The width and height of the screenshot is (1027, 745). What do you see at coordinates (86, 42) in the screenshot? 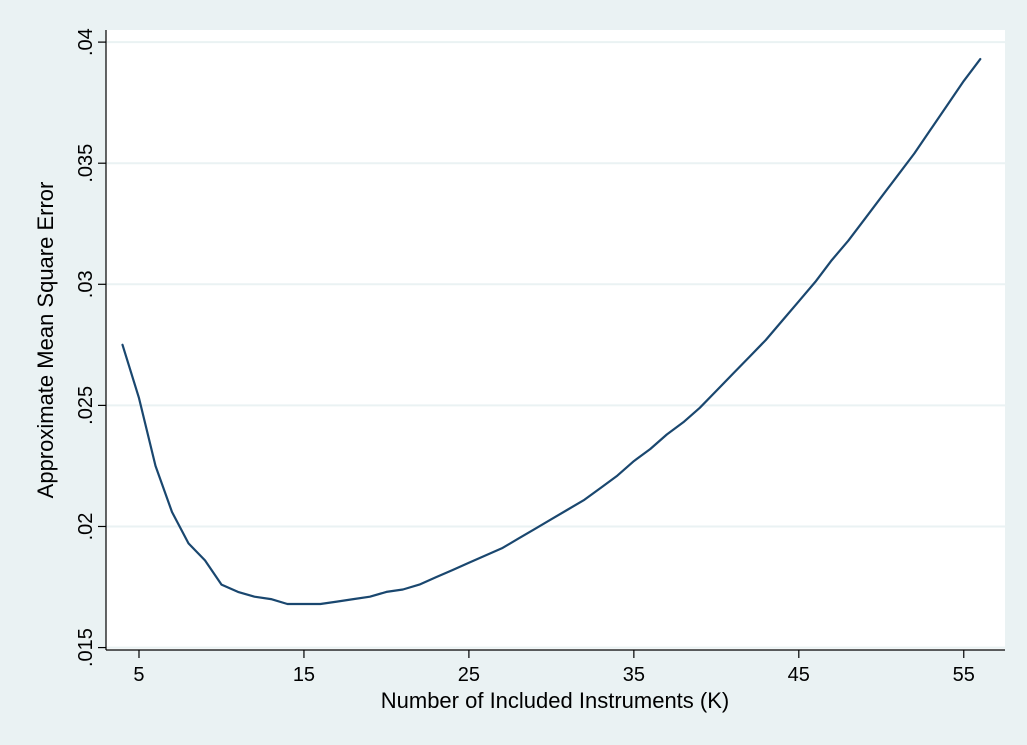
I see `y-tick-label: .04` at bounding box center [86, 42].